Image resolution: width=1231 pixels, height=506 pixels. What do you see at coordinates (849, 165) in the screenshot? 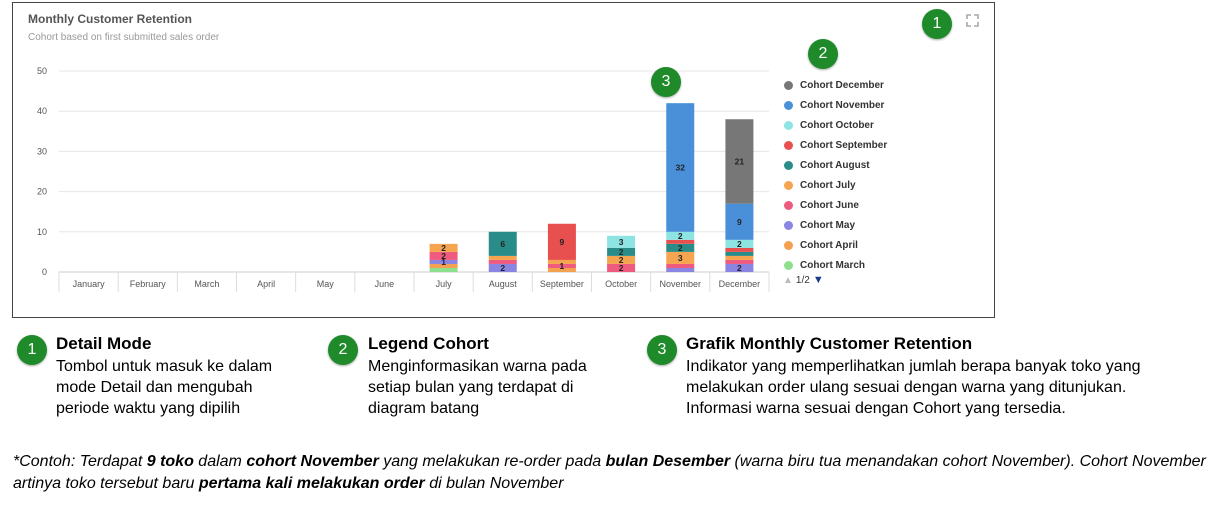
I see `legend-item: Cohort August` at bounding box center [849, 165].